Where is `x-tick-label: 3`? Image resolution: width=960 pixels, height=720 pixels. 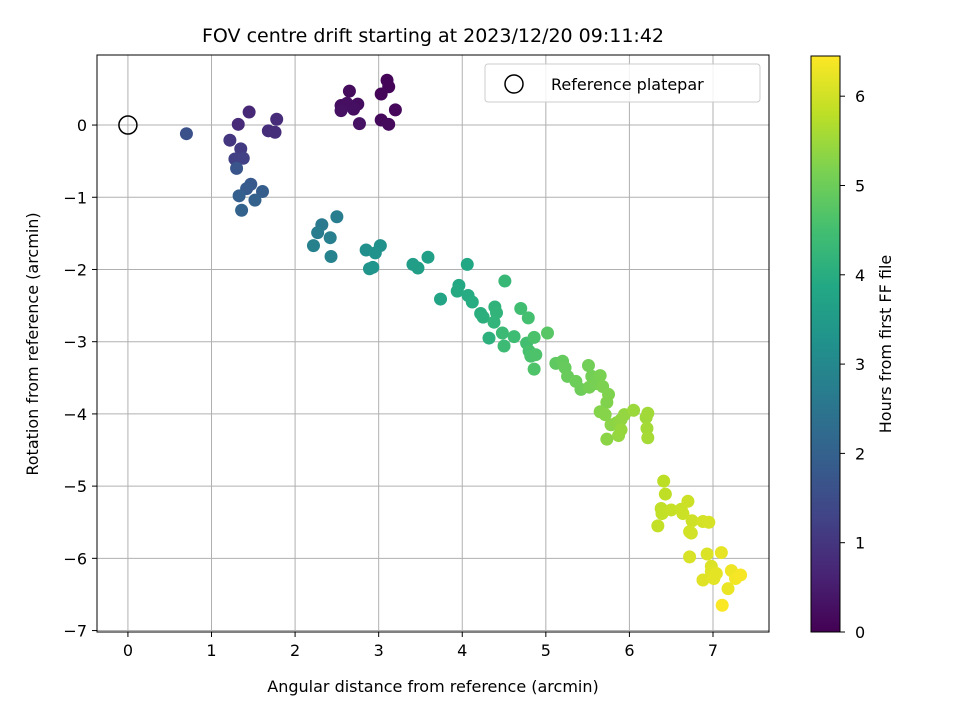
x-tick-label: 3 is located at coordinates (379, 650).